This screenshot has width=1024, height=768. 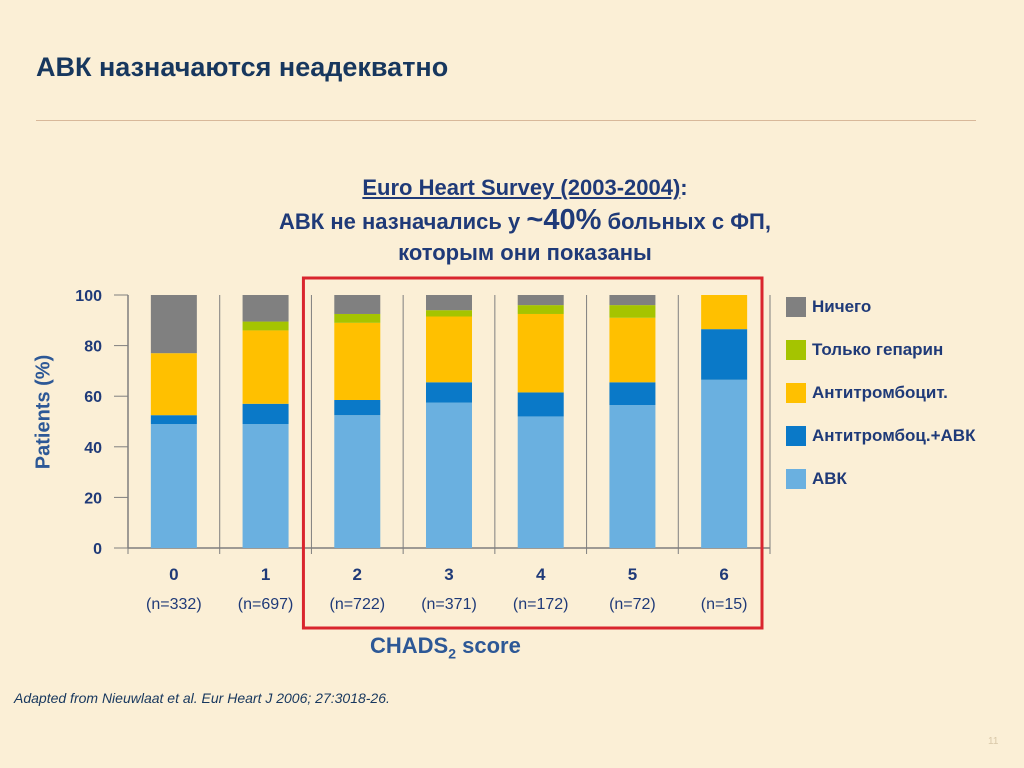 I want to click on survey-colon: :, so click(x=684, y=187).